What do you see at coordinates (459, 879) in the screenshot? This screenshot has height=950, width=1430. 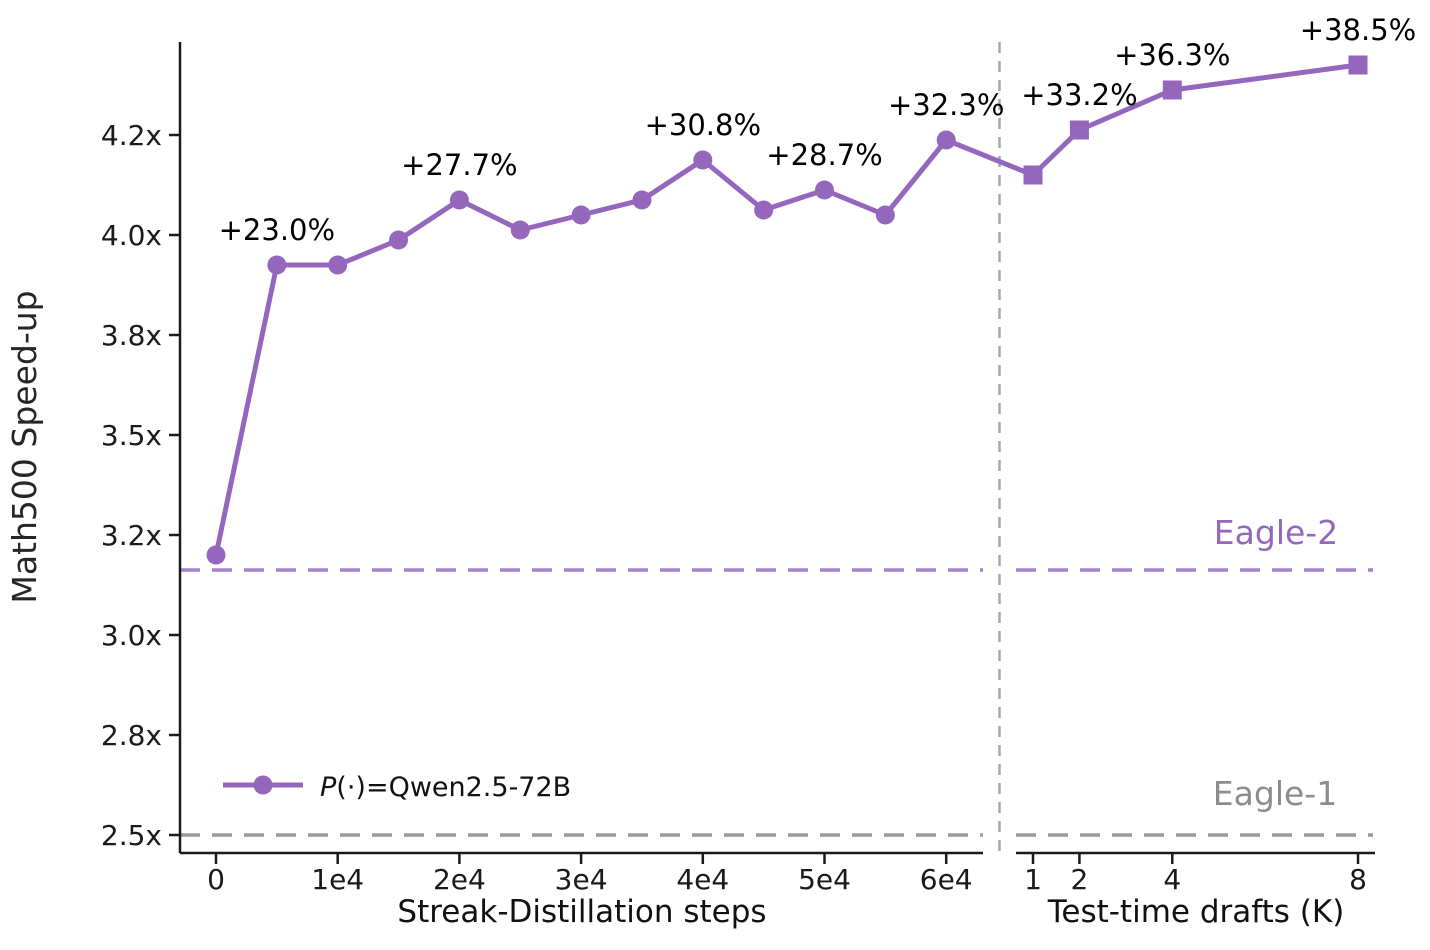 I see `x-tick-label: 2e4` at bounding box center [459, 879].